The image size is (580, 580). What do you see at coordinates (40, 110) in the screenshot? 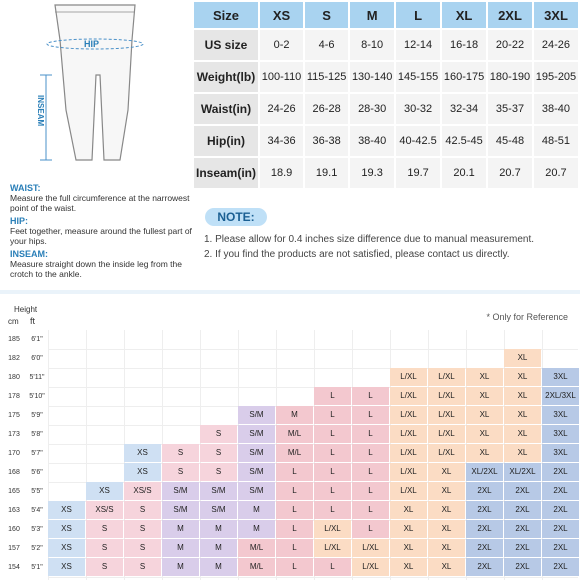
I see `inseam-label: INSEAM` at bounding box center [40, 110].